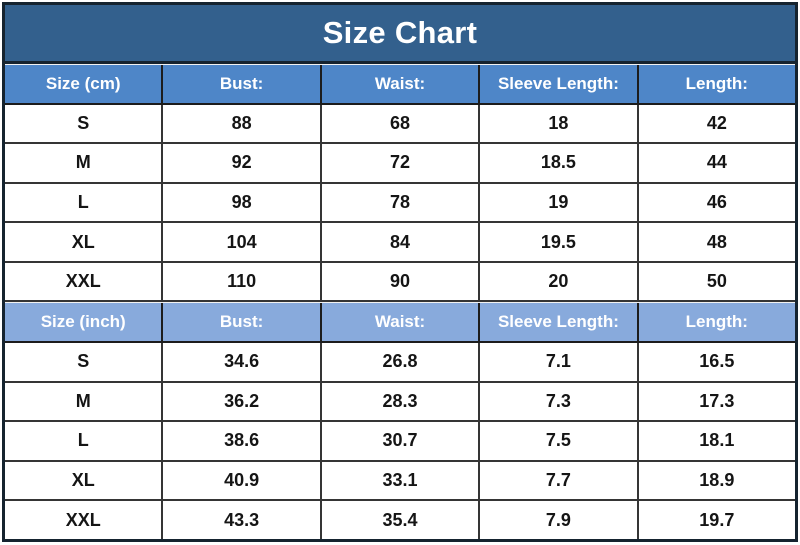 The width and height of the screenshot is (800, 545). I want to click on data-cell: 43.3, so click(242, 520).